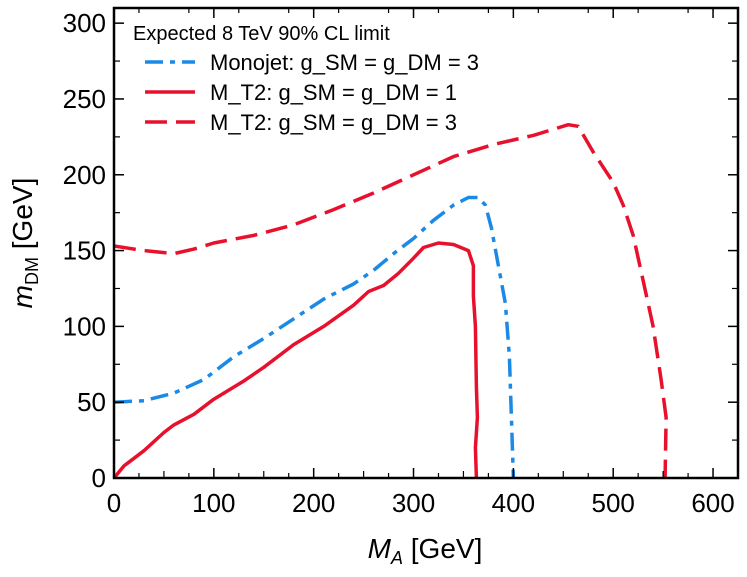 The width and height of the screenshot is (747, 577). I want to click on y-tick-label: 50, so click(91, 402).